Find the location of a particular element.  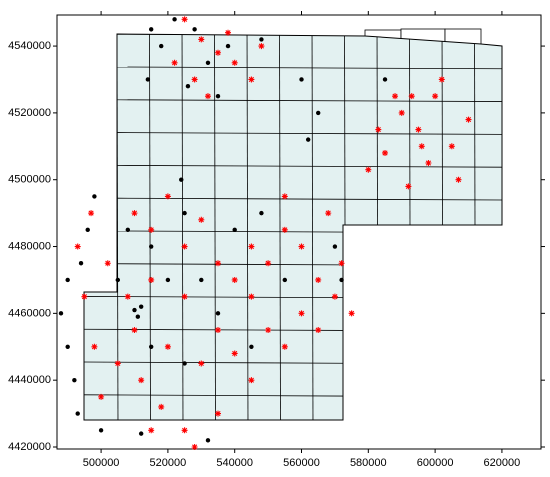

y-tick-label: 4520000 is located at coordinates (29, 113).